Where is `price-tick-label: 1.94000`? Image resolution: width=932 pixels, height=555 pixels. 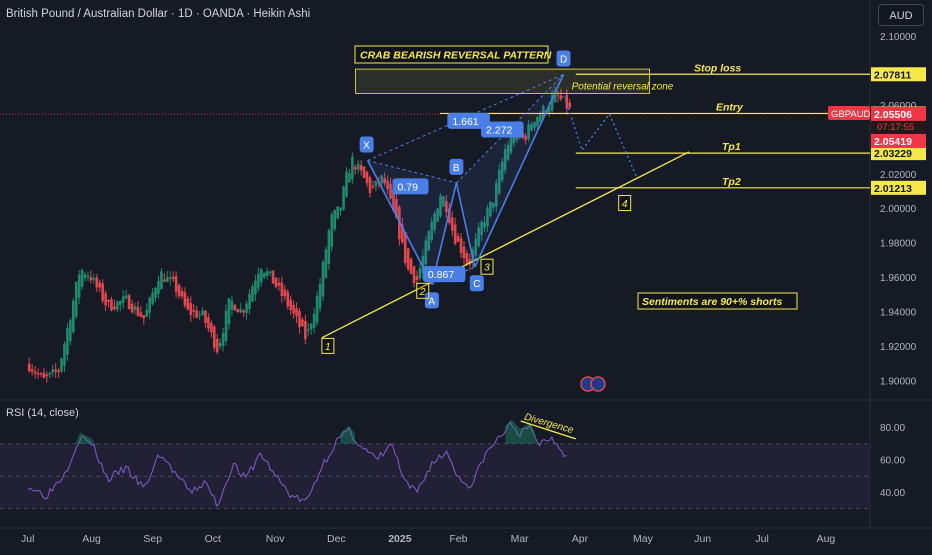 price-tick-label: 1.94000 is located at coordinates (898, 312).